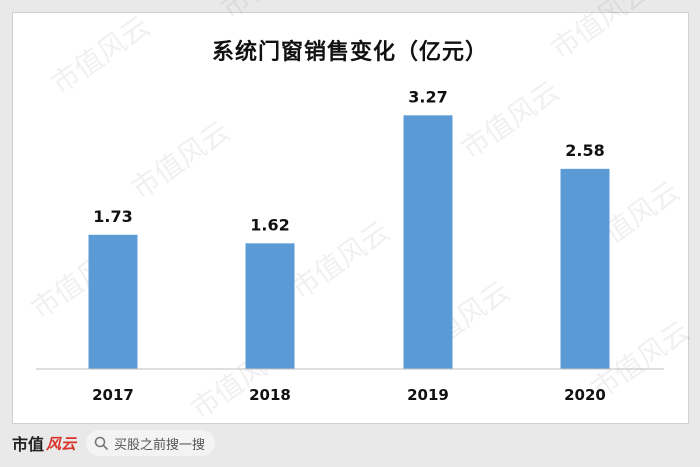 This screenshot has width=700, height=467. What do you see at coordinates (585, 268) in the screenshot?
I see `bar-2020` at bounding box center [585, 268].